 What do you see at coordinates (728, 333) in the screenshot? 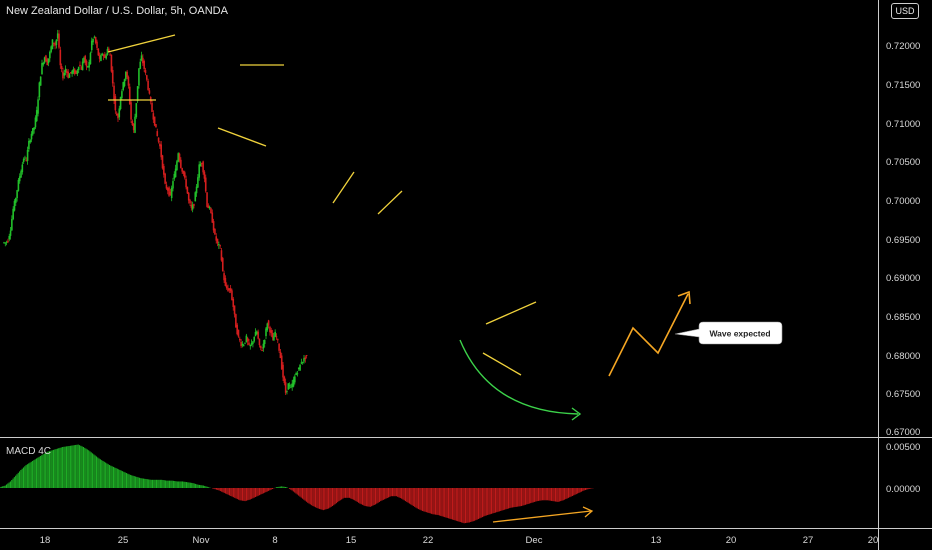
I see `wave-callout: Wave expected` at bounding box center [728, 333].